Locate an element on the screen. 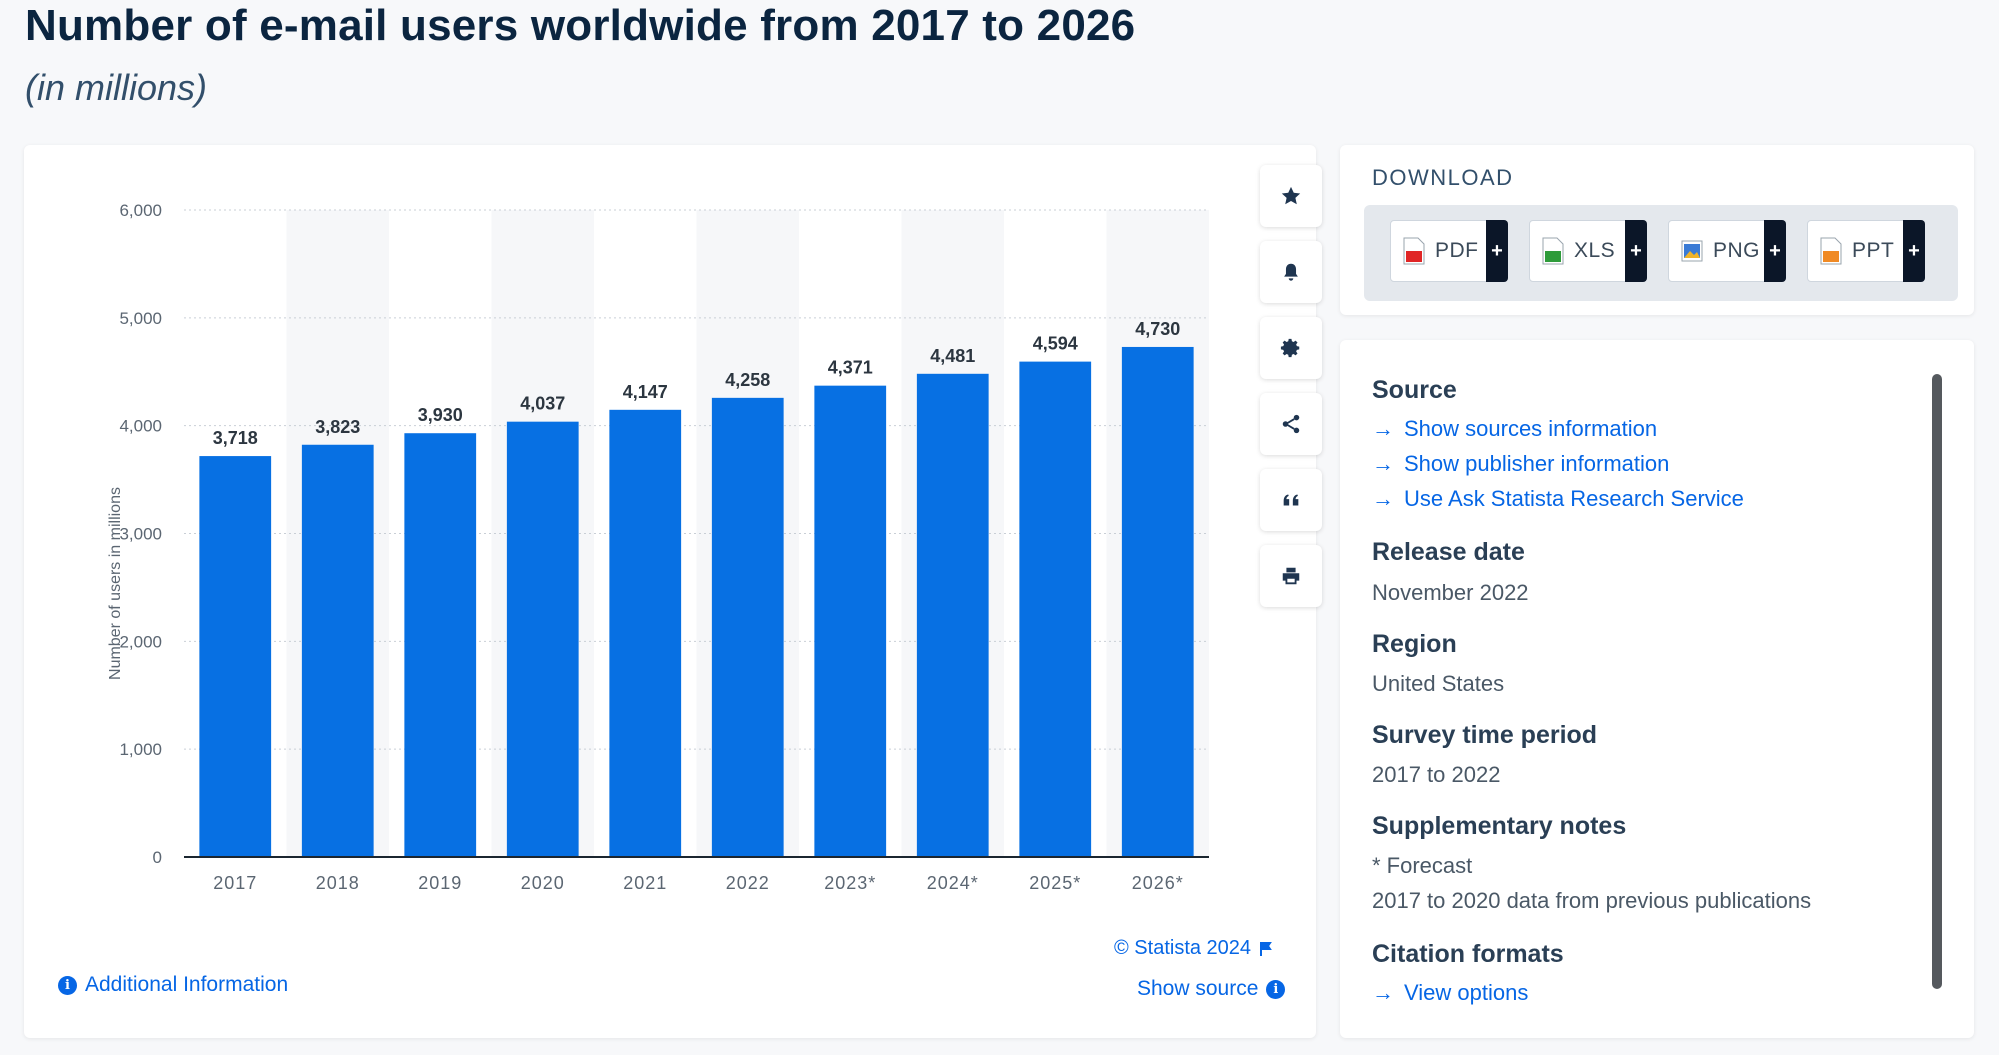 The image size is (1999, 1055). quote-icon is located at coordinates (1291, 500).